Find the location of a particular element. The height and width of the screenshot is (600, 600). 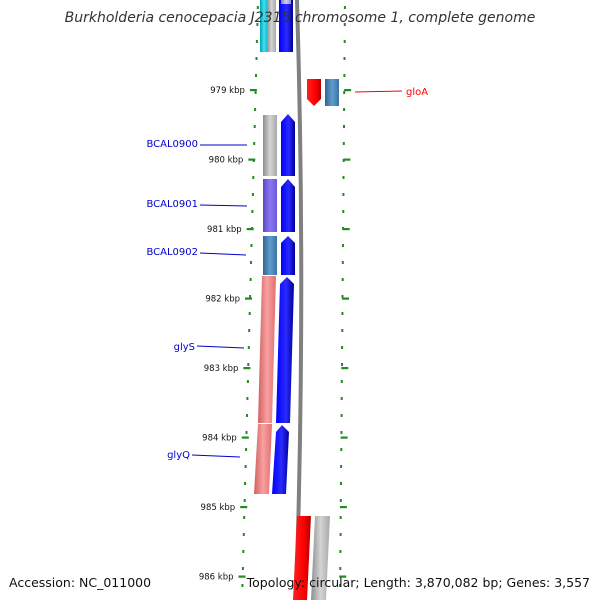

gene-feature-glyS is located at coordinates (267, 349).